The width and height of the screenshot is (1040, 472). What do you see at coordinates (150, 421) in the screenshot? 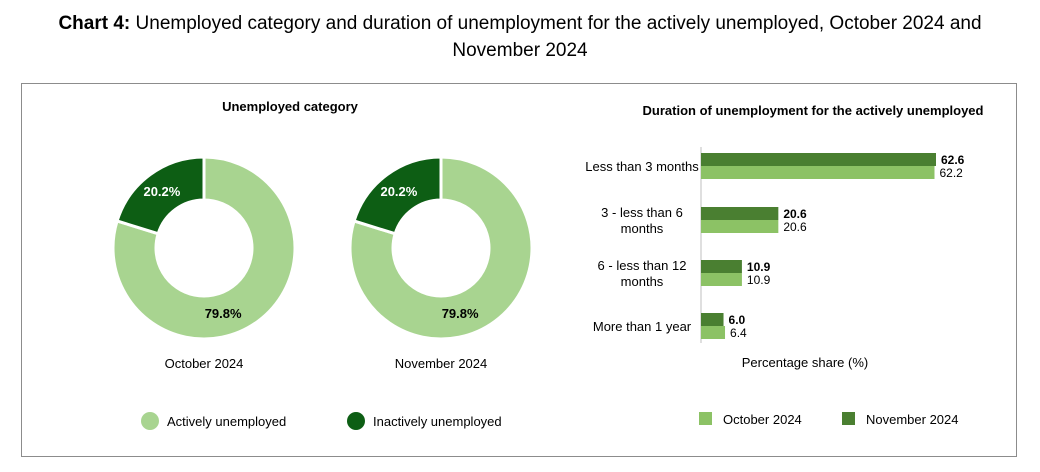
I see `legend-marker-actively` at bounding box center [150, 421].